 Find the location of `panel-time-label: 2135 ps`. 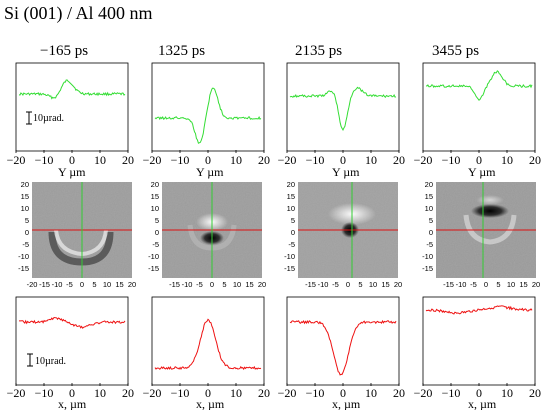

panel-time-label: 2135 ps is located at coordinates (318, 51).